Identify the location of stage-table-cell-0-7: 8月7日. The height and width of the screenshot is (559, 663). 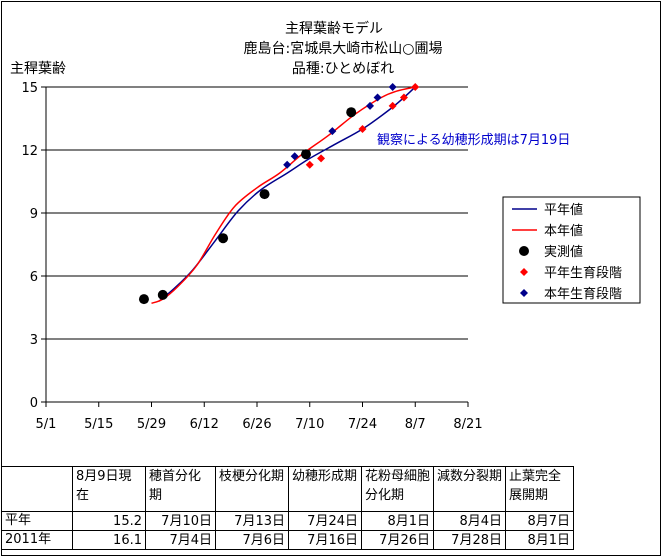
(539, 521).